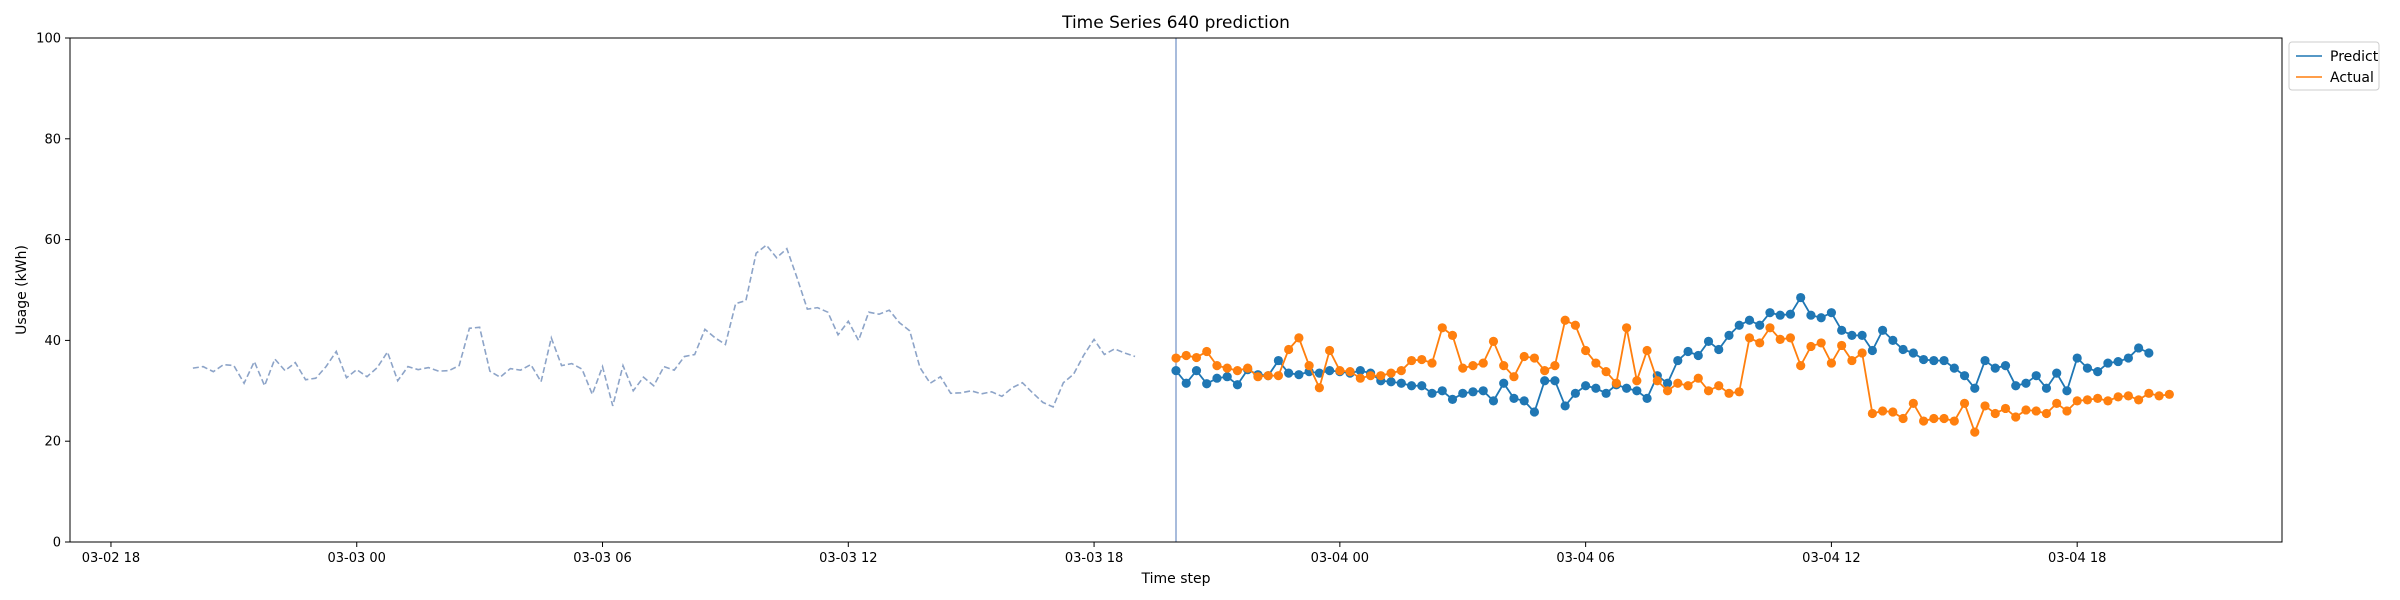 Image resolution: width=2400 pixels, height=600 pixels. Describe the element at coordinates (52, 442) in the screenshot. I see `y-tick-label: 20` at that location.